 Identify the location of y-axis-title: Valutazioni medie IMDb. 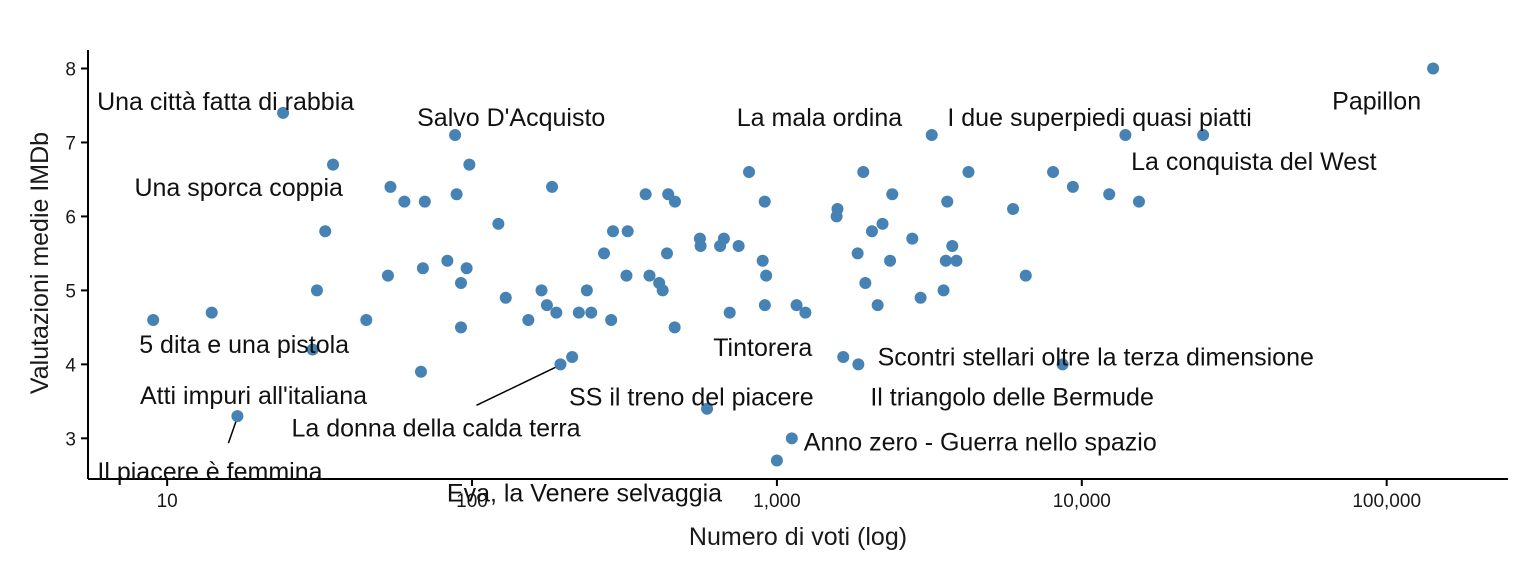
(40, 263).